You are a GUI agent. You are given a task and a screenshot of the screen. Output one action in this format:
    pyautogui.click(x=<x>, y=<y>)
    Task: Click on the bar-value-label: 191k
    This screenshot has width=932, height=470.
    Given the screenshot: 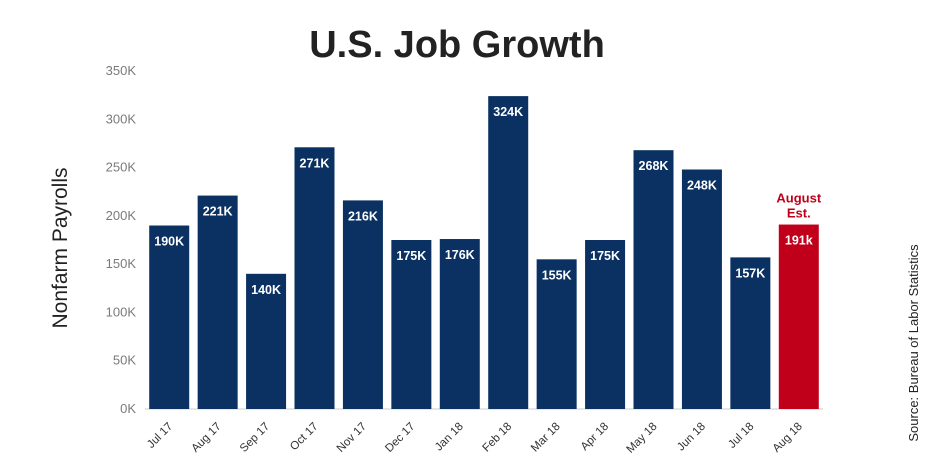 What is the action you would take?
    pyautogui.click(x=799, y=241)
    